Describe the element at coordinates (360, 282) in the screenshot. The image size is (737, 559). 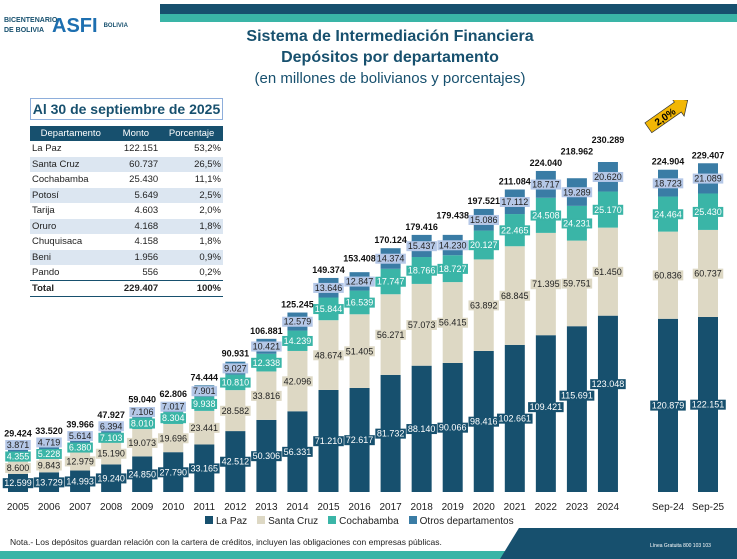
I see `data-label: 12.847` at that location.